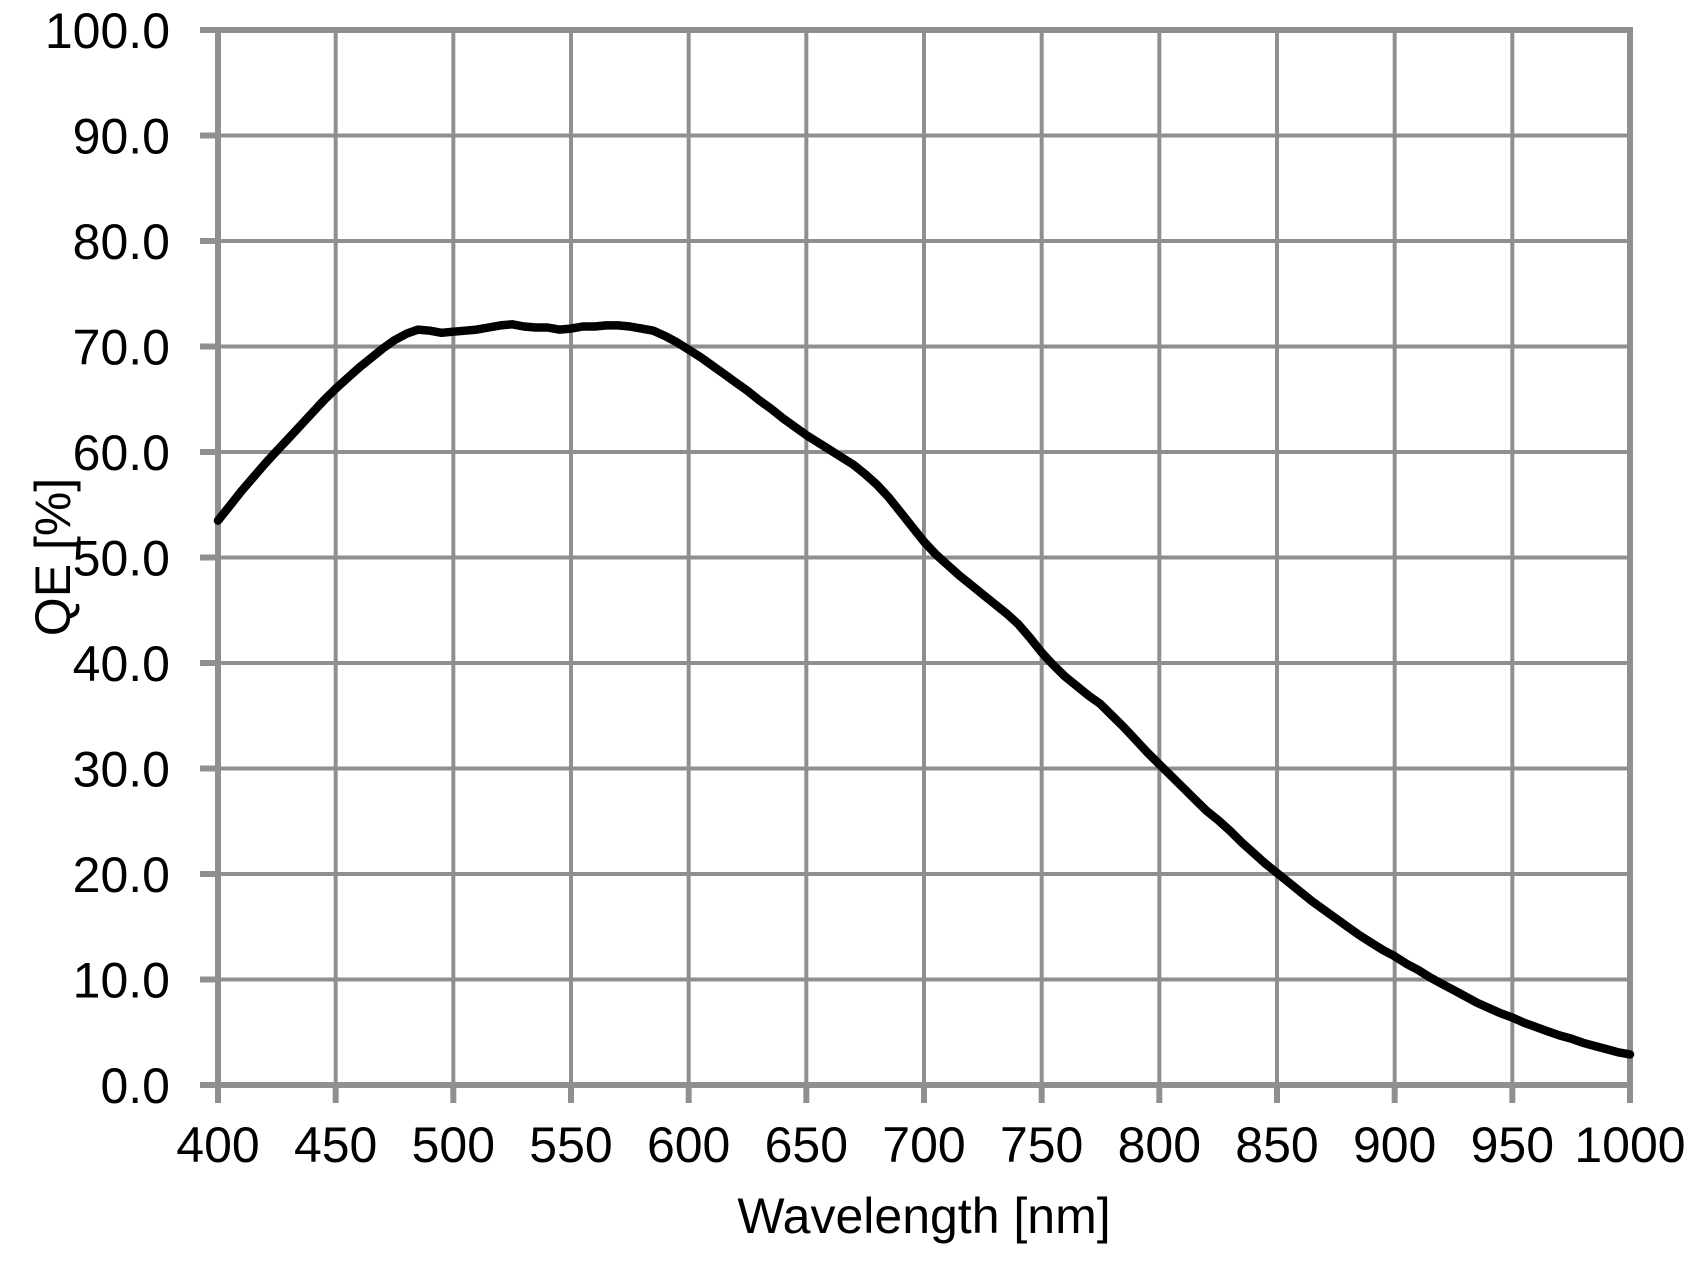 The image size is (1697, 1264). What do you see at coordinates (806, 1145) in the screenshot?
I see `x-tick-label: 650` at bounding box center [806, 1145].